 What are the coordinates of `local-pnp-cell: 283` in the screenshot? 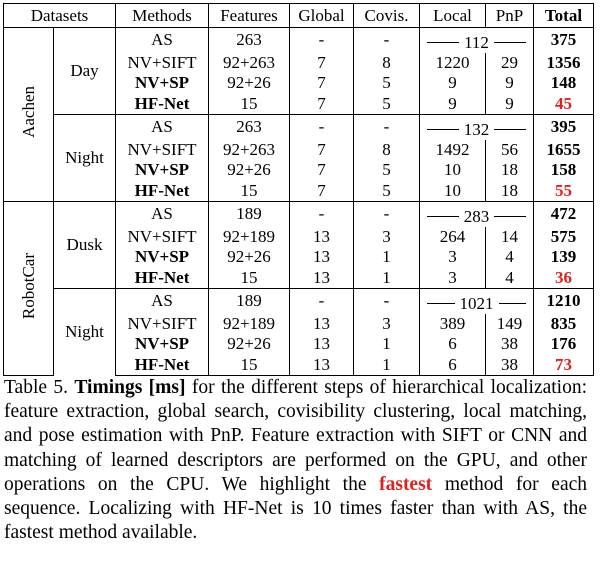 It's located at (476, 214).